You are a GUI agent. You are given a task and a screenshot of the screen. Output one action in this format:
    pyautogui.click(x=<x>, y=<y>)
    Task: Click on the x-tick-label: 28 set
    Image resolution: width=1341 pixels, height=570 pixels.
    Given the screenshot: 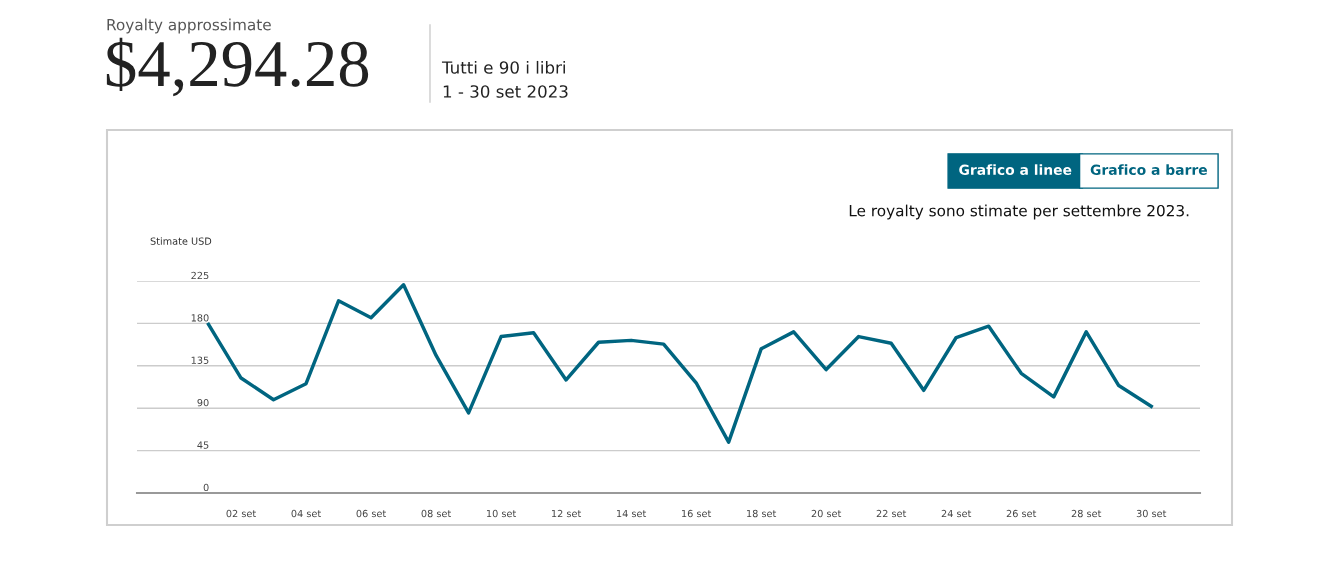 What is the action you would take?
    pyautogui.click(x=1086, y=513)
    